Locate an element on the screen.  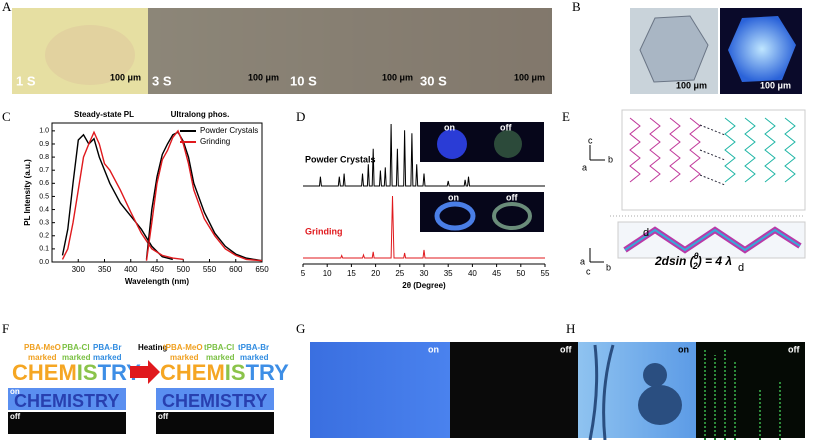
time-label: 30 S is located at coordinates (433, 80).